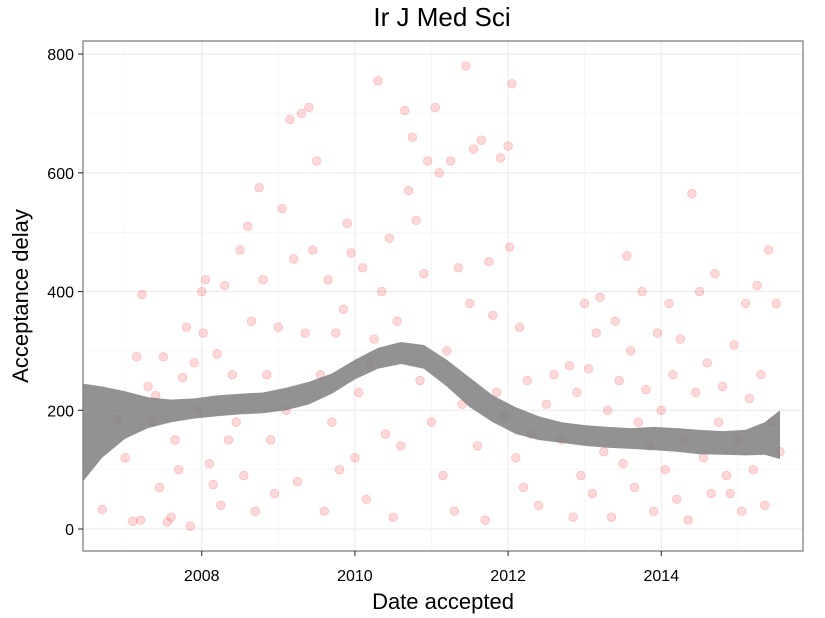 This screenshot has width=825, height=618. What do you see at coordinates (20, 296) in the screenshot?
I see `y-axis-title: Acceptance delay` at bounding box center [20, 296].